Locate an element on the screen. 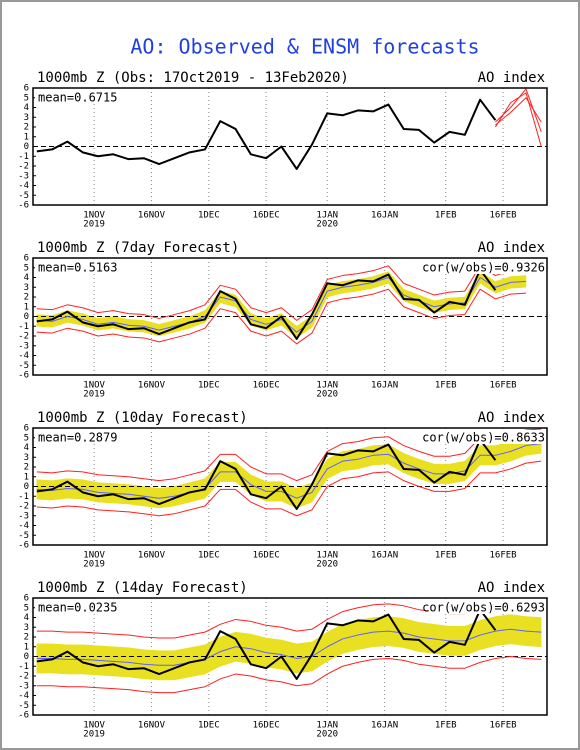  mean-label: mean=0.5163 is located at coordinates (77, 268).